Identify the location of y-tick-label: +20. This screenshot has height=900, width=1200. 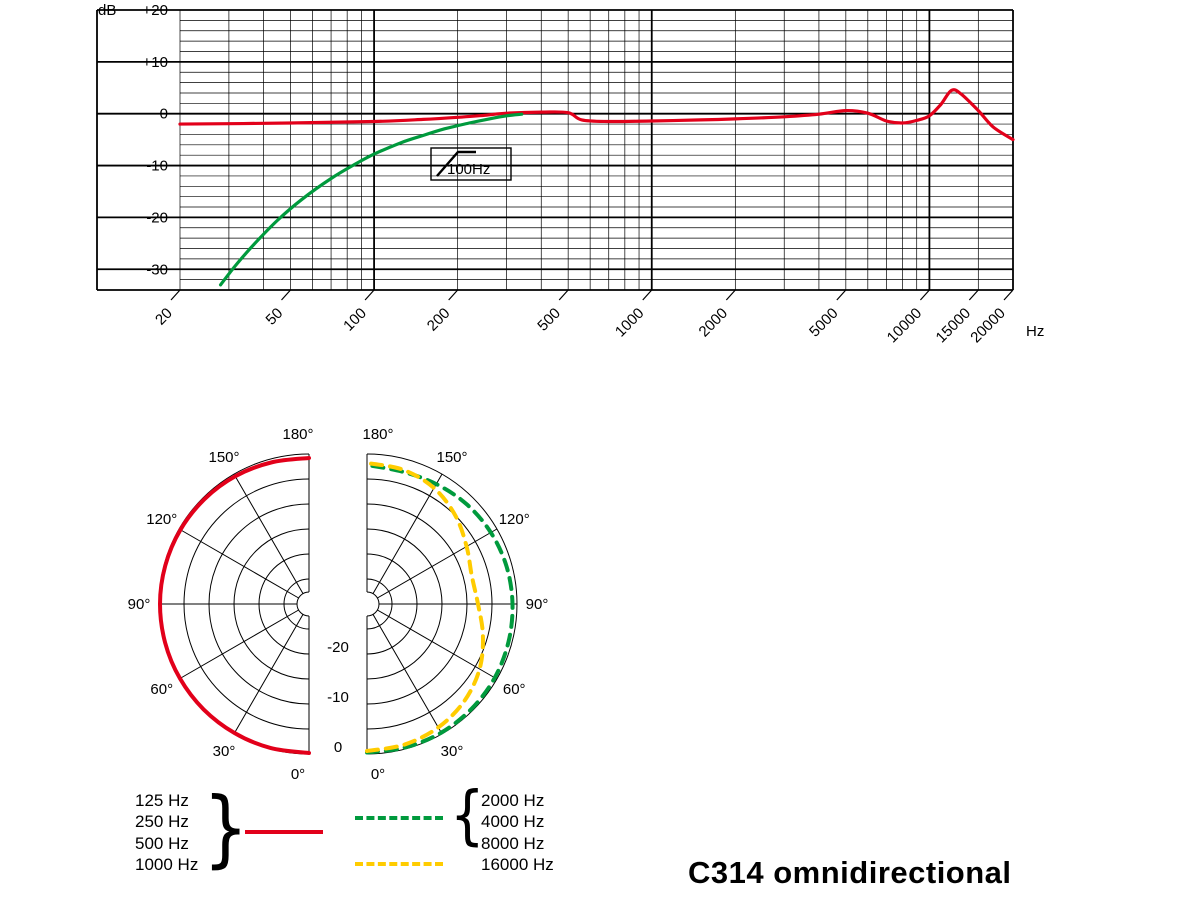
(155, 10).